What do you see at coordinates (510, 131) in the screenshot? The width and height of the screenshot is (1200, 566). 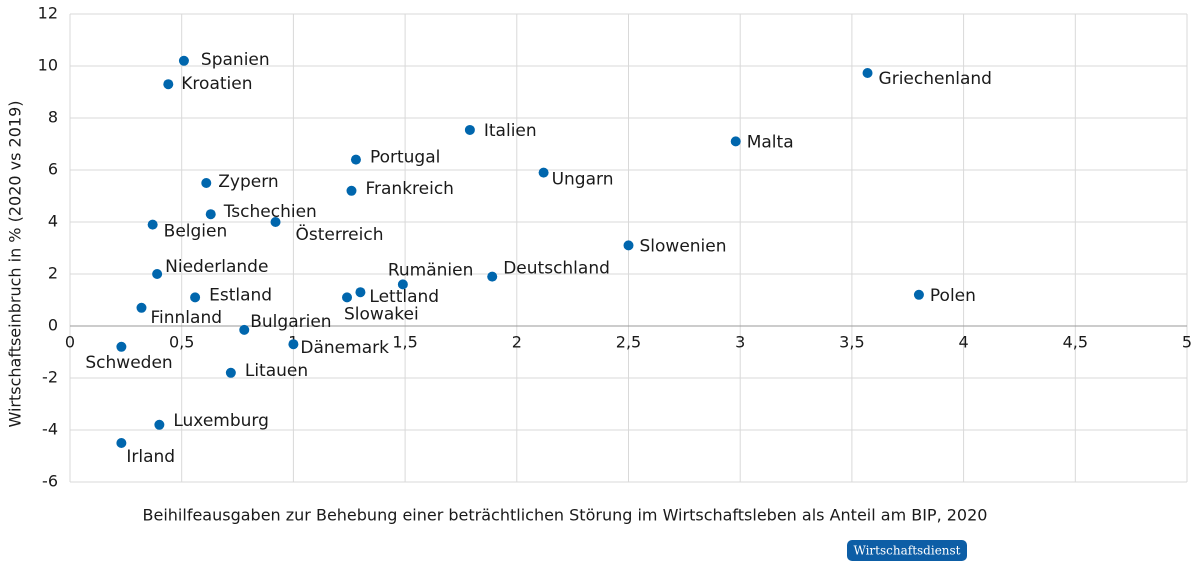 I see `point-label: Italien` at bounding box center [510, 131].